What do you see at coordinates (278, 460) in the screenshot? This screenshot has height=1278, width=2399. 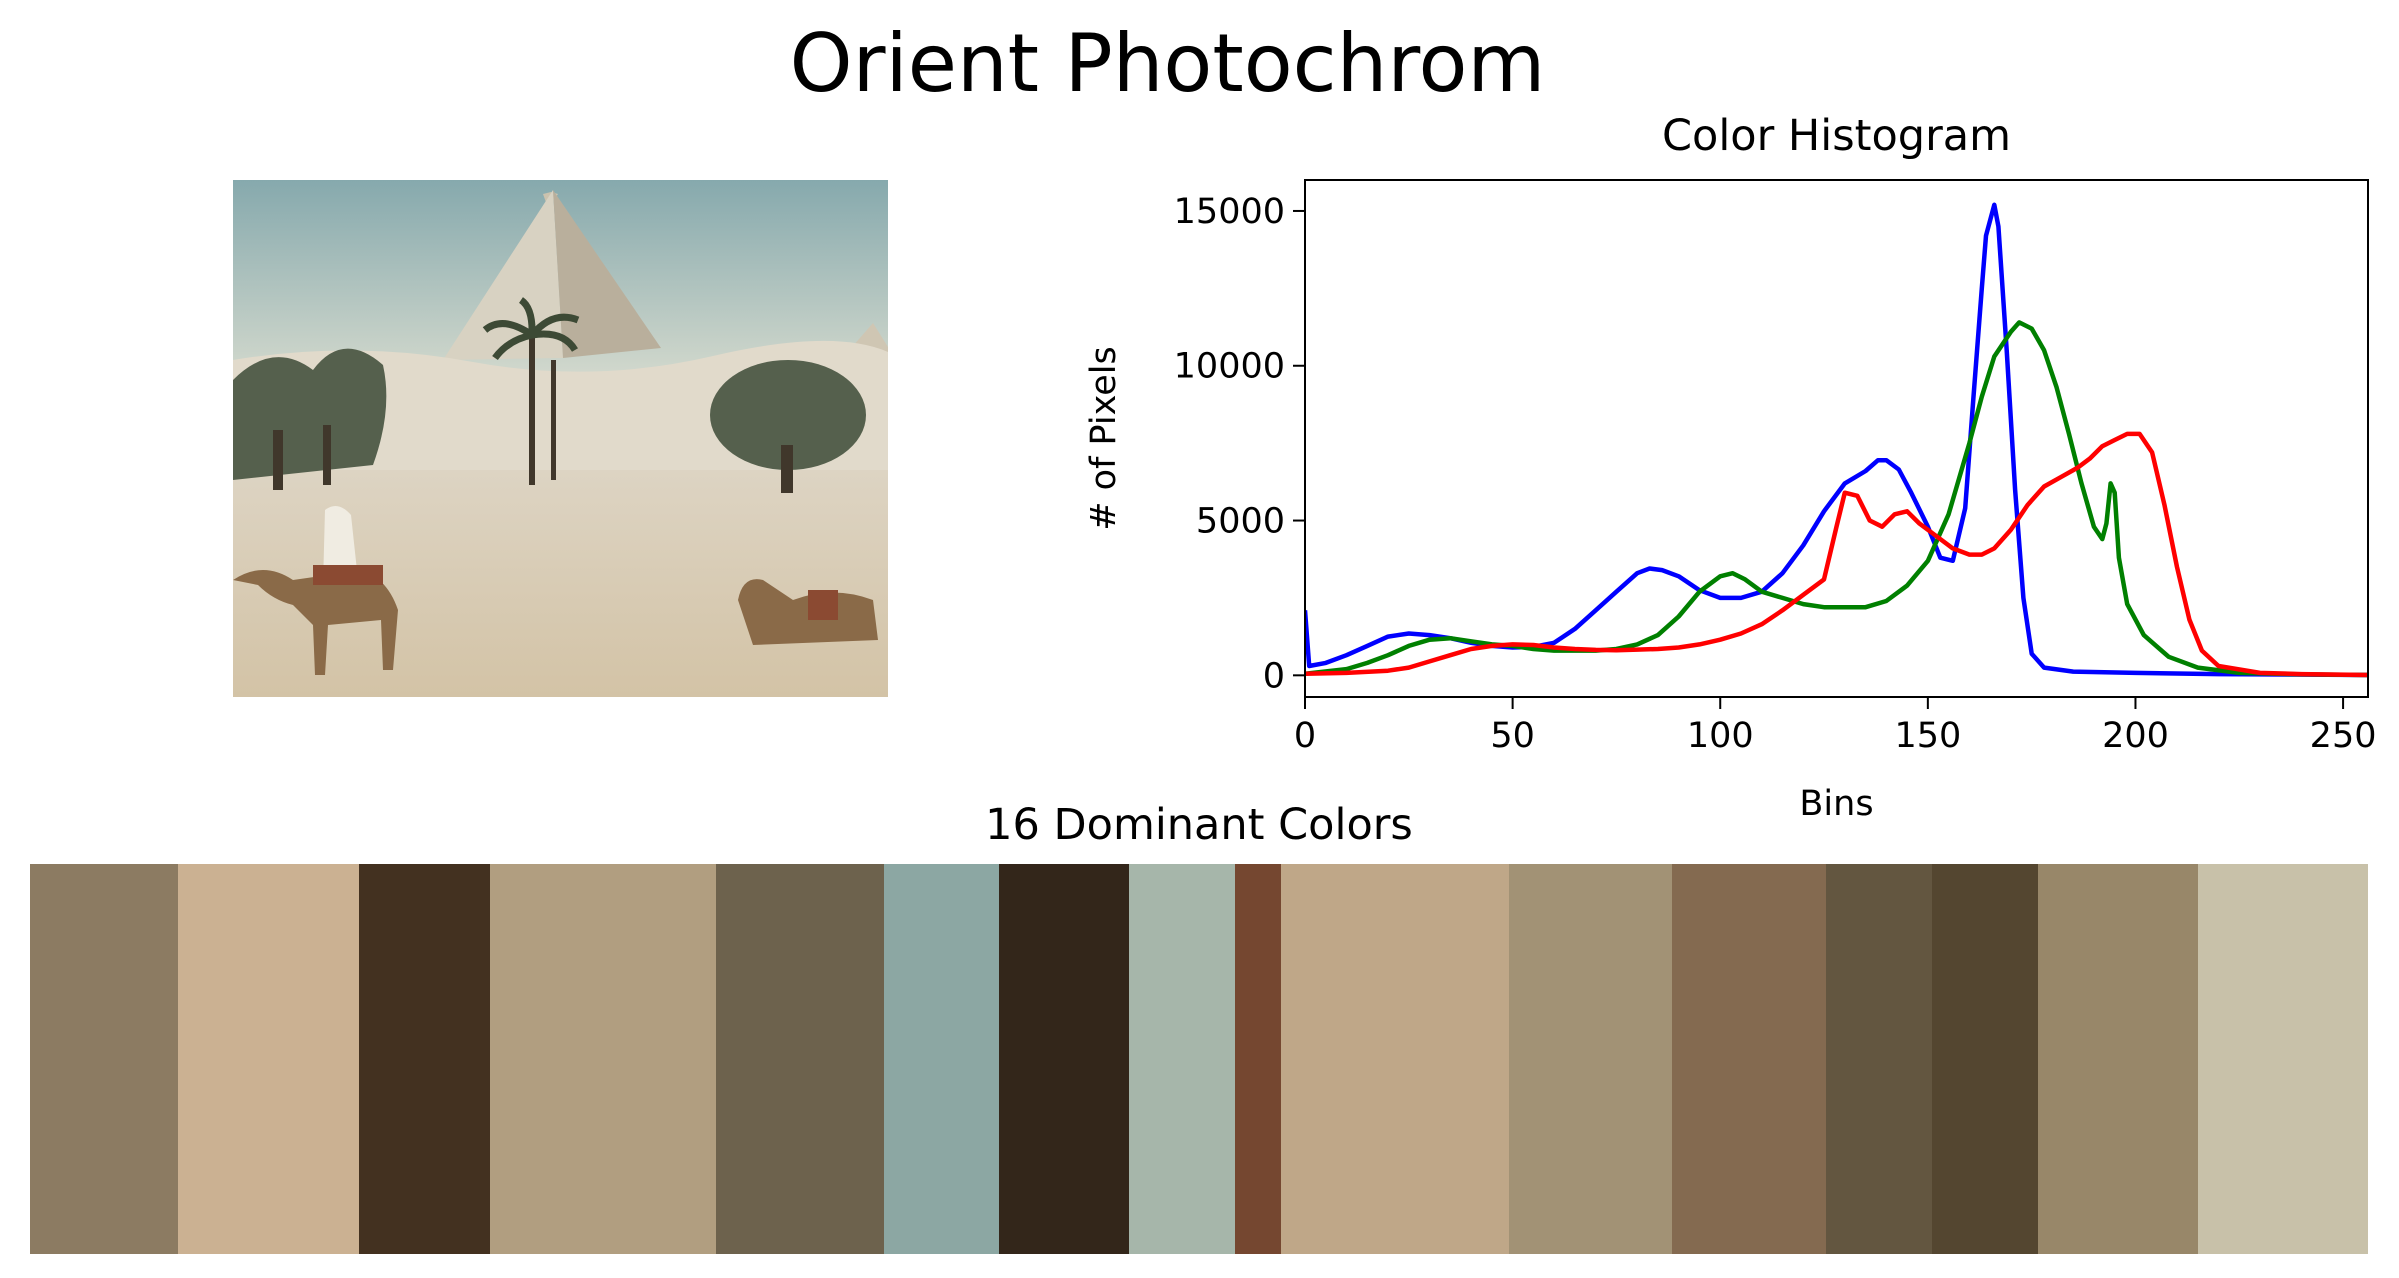 I see `left-trunk` at bounding box center [278, 460].